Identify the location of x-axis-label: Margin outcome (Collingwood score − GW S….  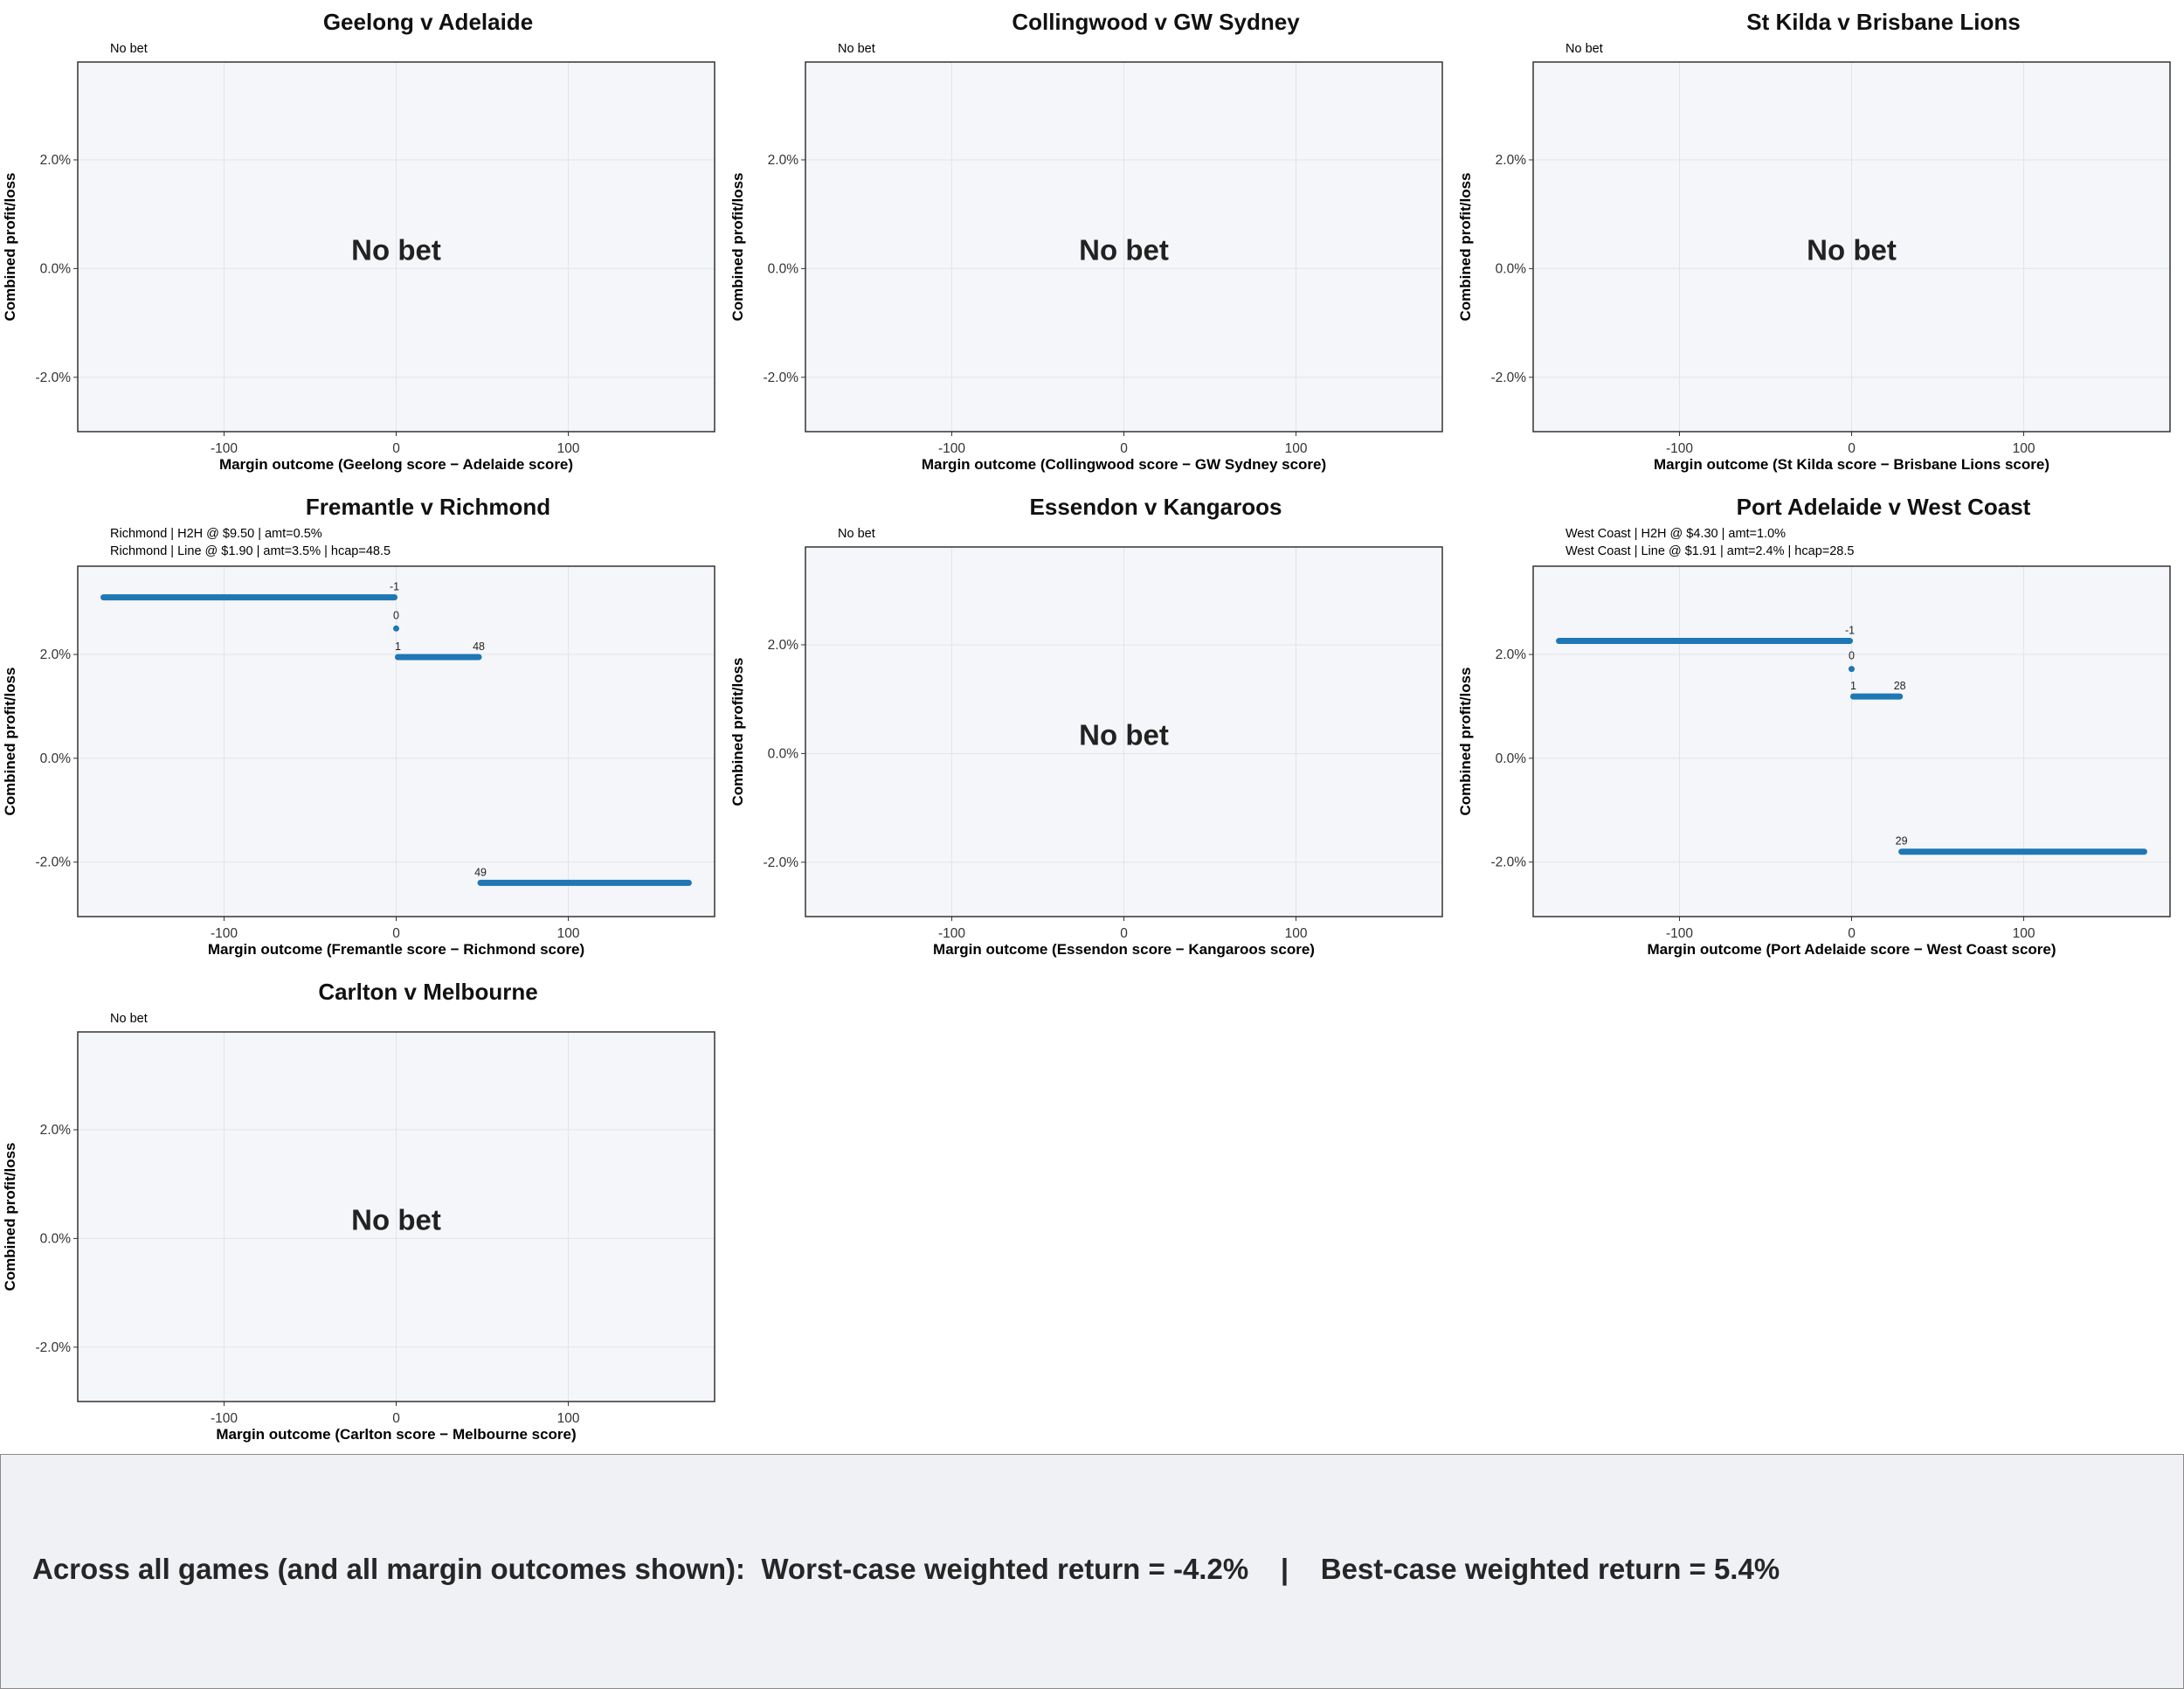
(1124, 465).